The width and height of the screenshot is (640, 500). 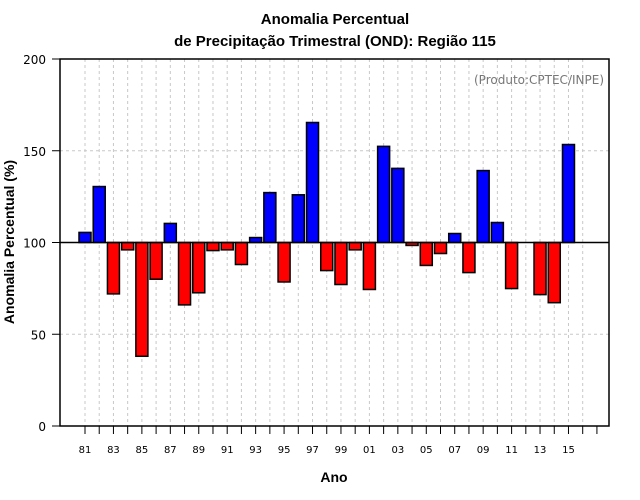 I want to click on x-tick-label: 87, so click(x=170, y=450).